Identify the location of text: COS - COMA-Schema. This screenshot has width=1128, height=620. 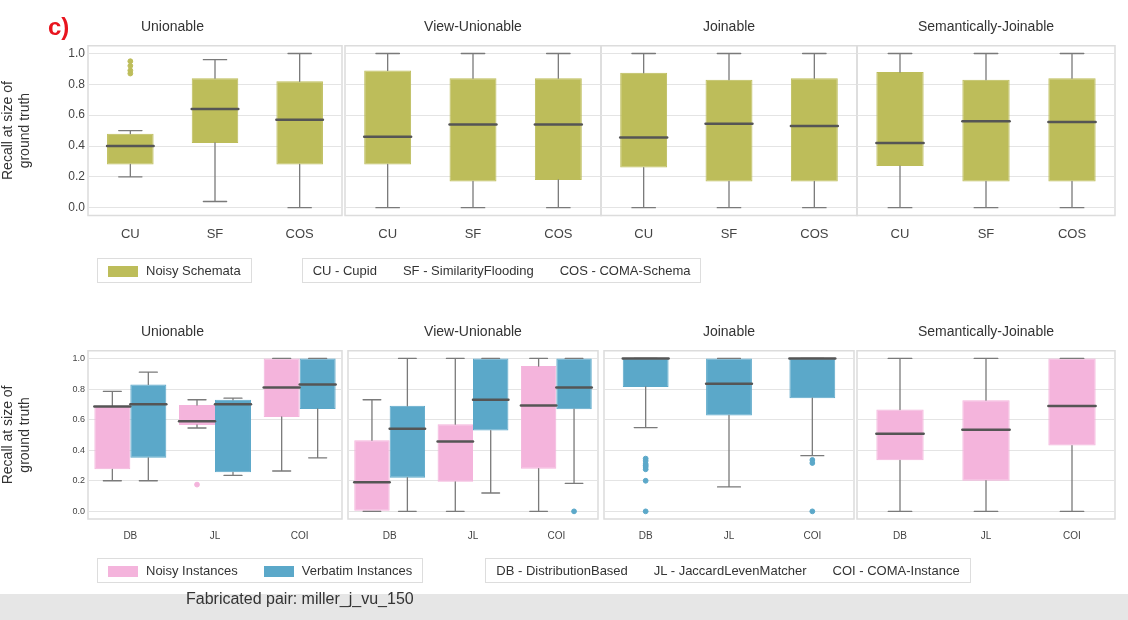
(625, 270).